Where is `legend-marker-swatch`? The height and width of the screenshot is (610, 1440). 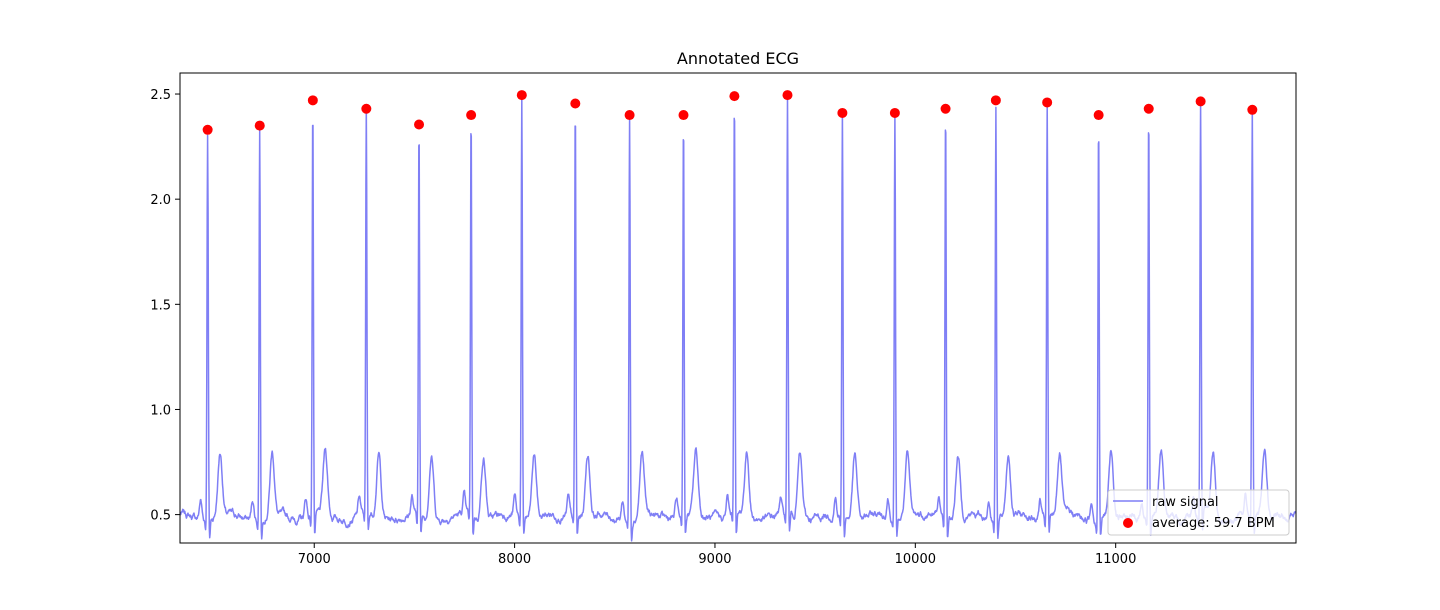
legend-marker-swatch is located at coordinates (1128, 523).